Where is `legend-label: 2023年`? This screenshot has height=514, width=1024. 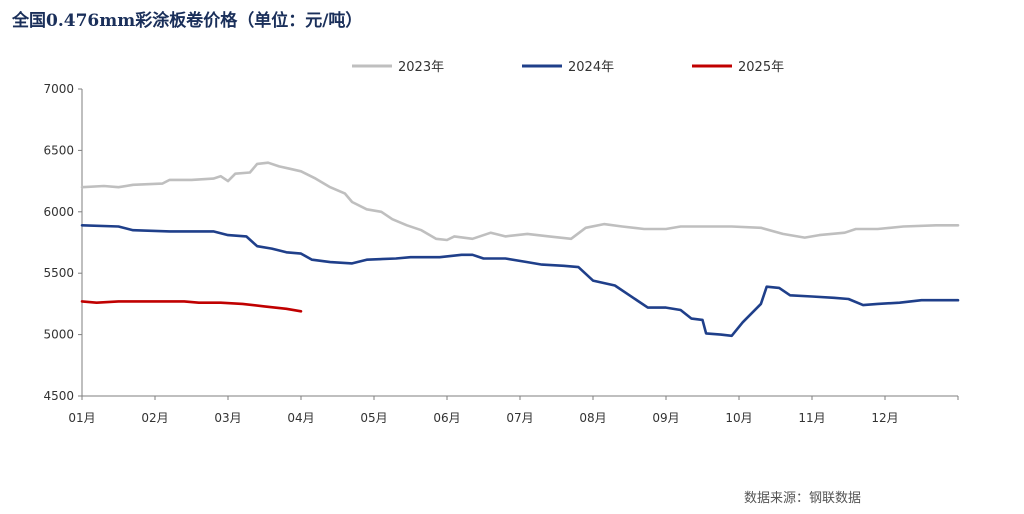
legend-label: 2023年 is located at coordinates (421, 67).